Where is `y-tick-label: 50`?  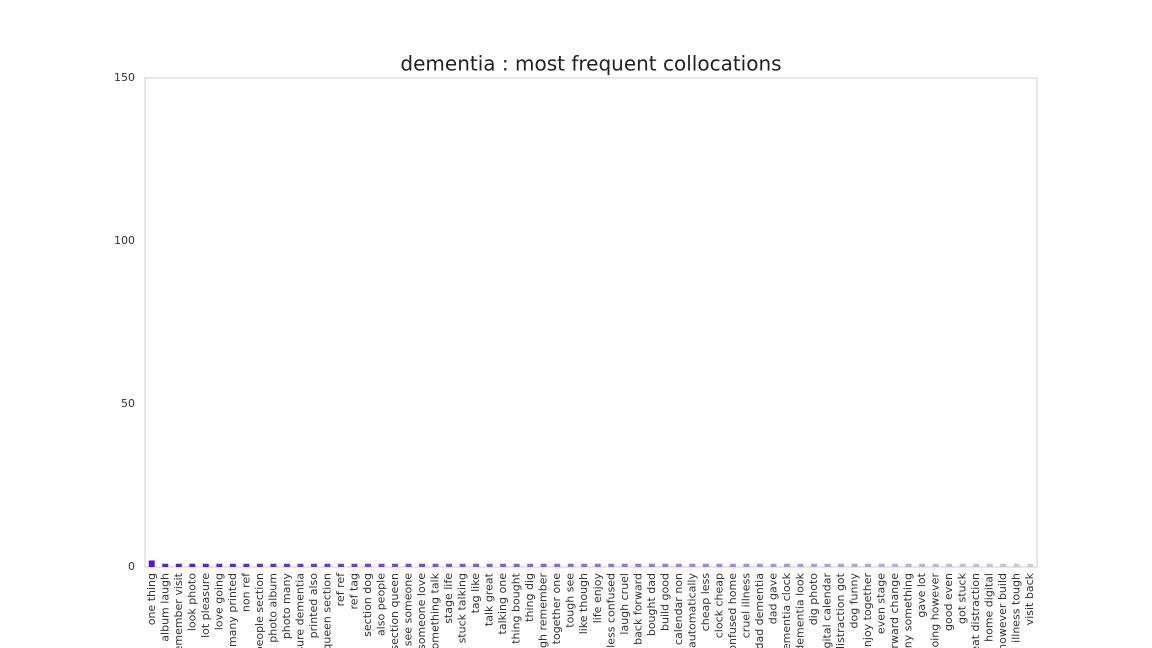 y-tick-label: 50 is located at coordinates (128, 403).